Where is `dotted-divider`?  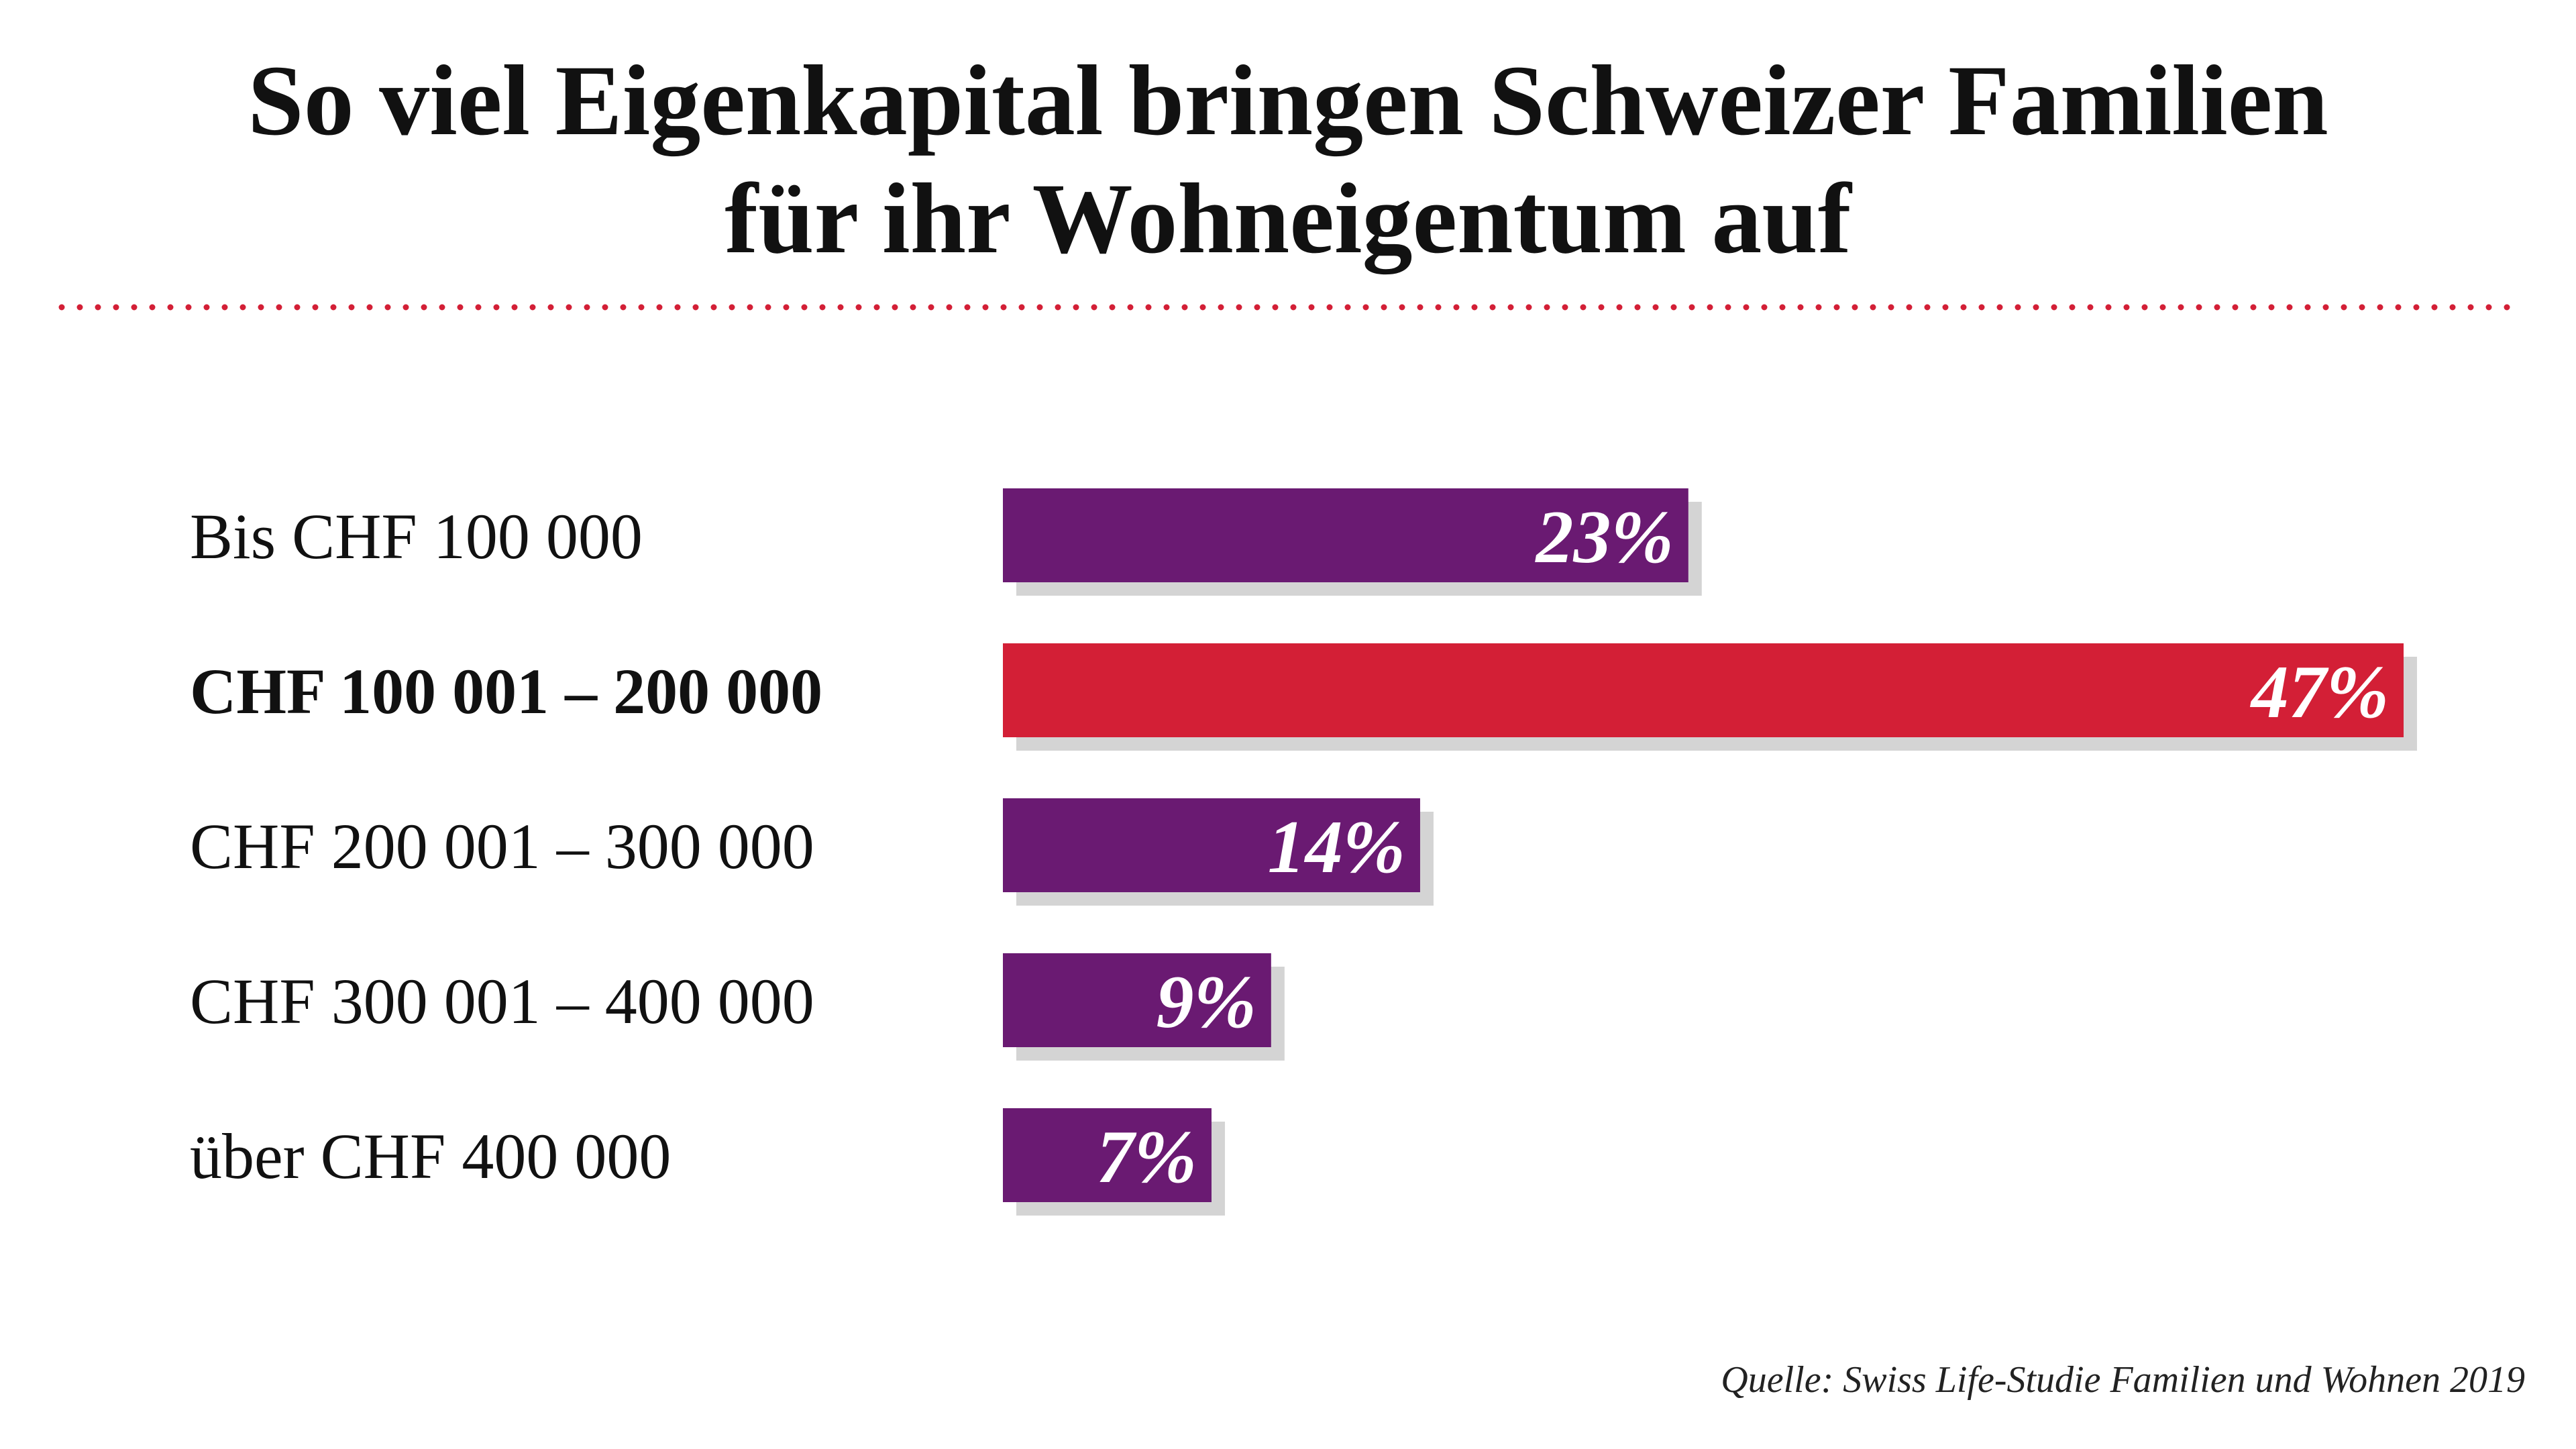
dotted-divider is located at coordinates (1292, 307).